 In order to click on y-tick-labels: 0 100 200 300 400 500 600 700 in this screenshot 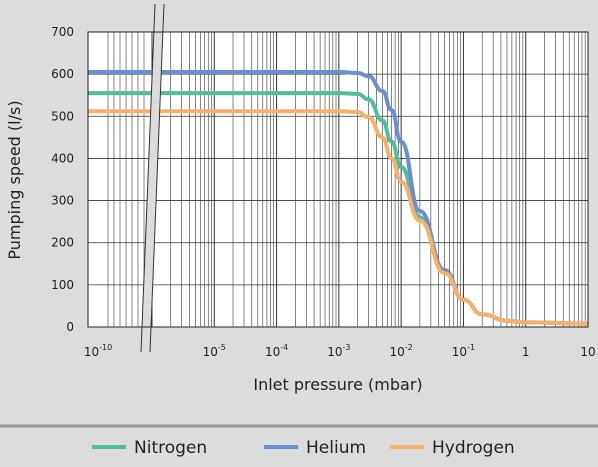, I will do `click(62, 179)`.